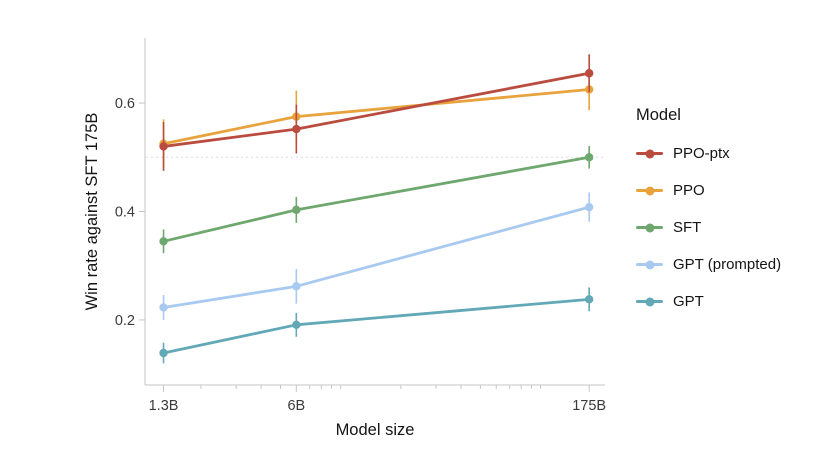 This screenshot has height=457, width=829. I want to click on legend: Model PPO-ptx PPO SFT GPT (prompted) GPT, so click(708, 218).